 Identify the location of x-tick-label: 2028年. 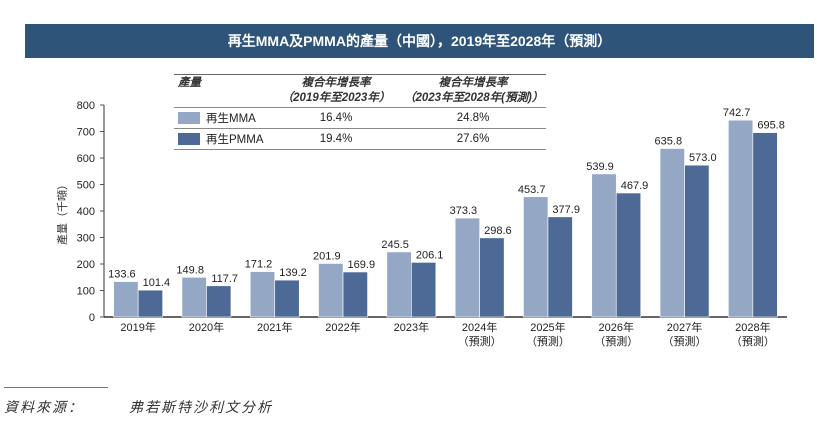
(752, 327).